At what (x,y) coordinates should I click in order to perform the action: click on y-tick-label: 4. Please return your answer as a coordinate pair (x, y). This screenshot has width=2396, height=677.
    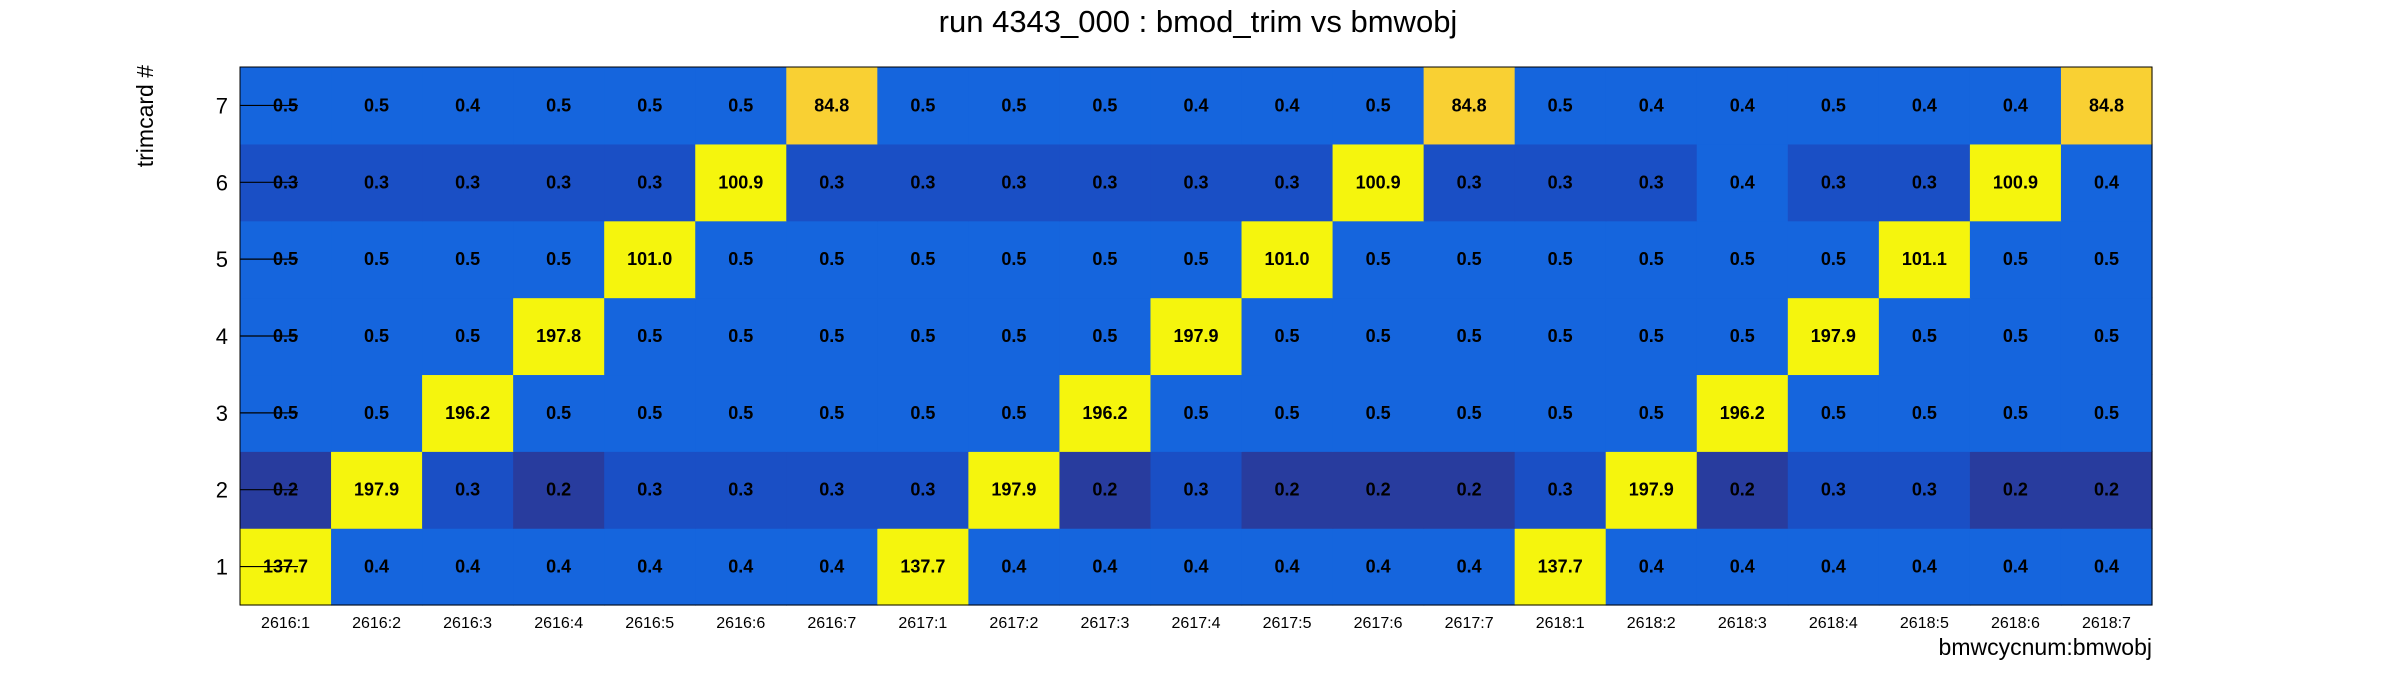
    Looking at the image, I should click on (222, 336).